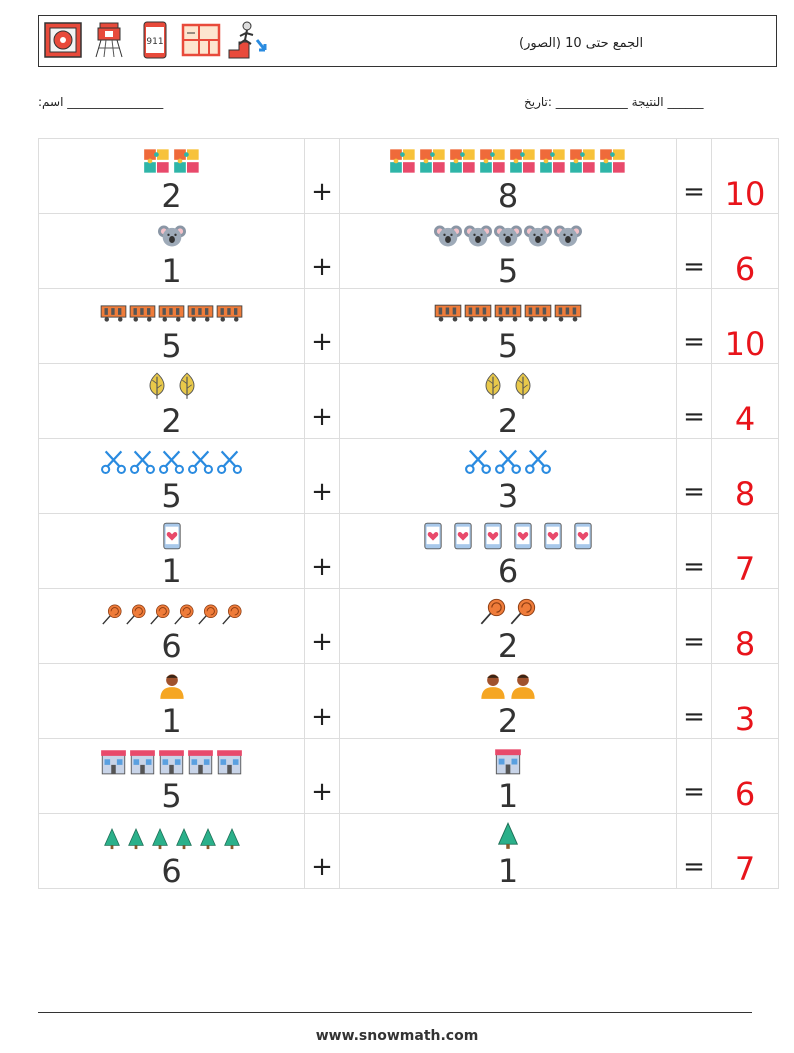 This screenshot has height=1053, width=794. What do you see at coordinates (508, 196) in the screenshot?
I see `addend-b: 8` at bounding box center [508, 196].